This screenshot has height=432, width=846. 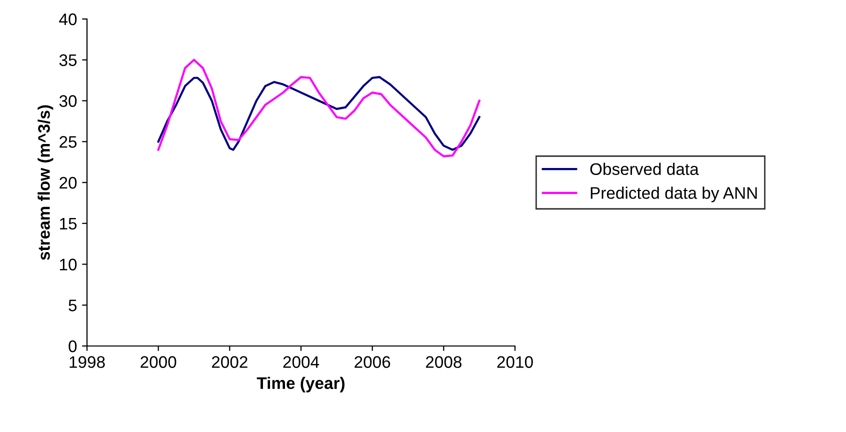 I want to click on x-axis-title: Time (year), so click(x=300, y=384).